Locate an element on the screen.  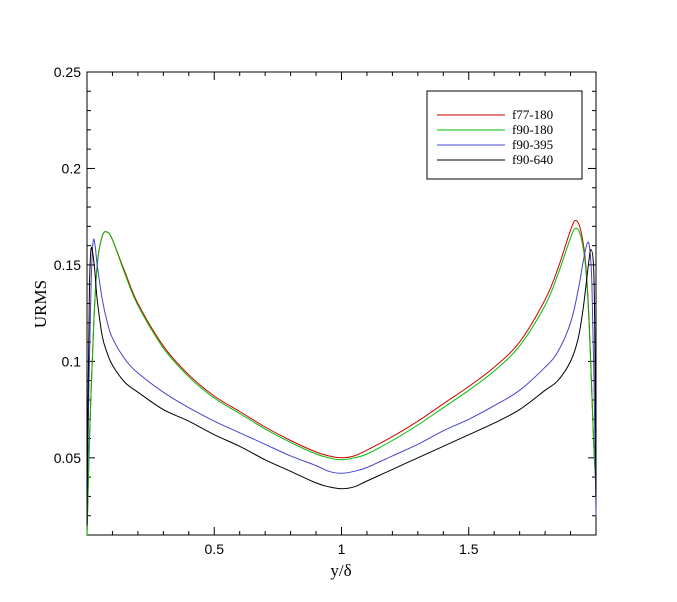
y-tick-label: 0.2 is located at coordinates (72, 168).